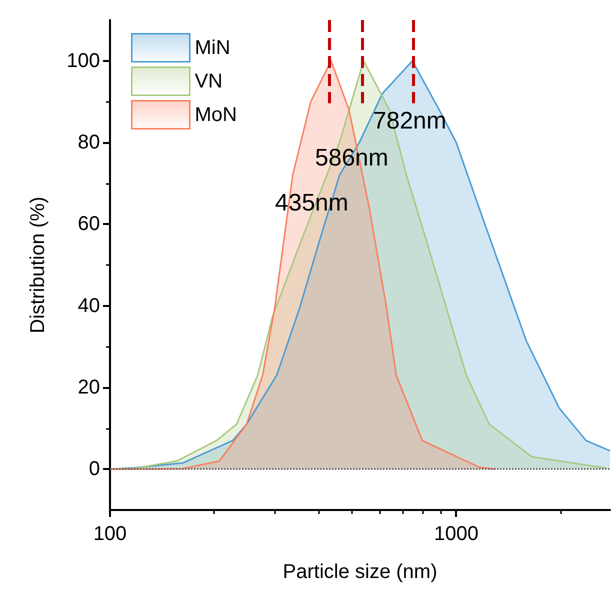 Image resolution: width=611 pixels, height=598 pixels. I want to click on legend-label: MoN, so click(215, 115).